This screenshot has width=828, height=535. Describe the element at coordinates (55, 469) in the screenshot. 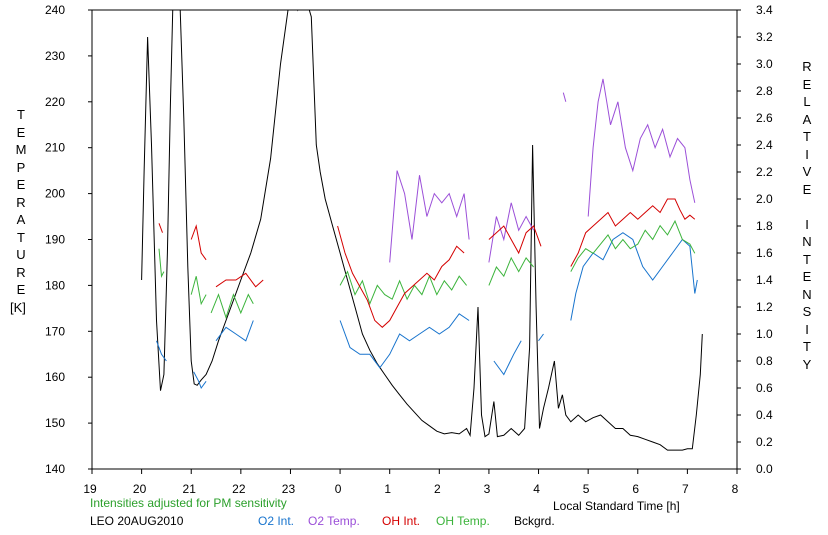

I see `left-tick-label: 140` at that location.